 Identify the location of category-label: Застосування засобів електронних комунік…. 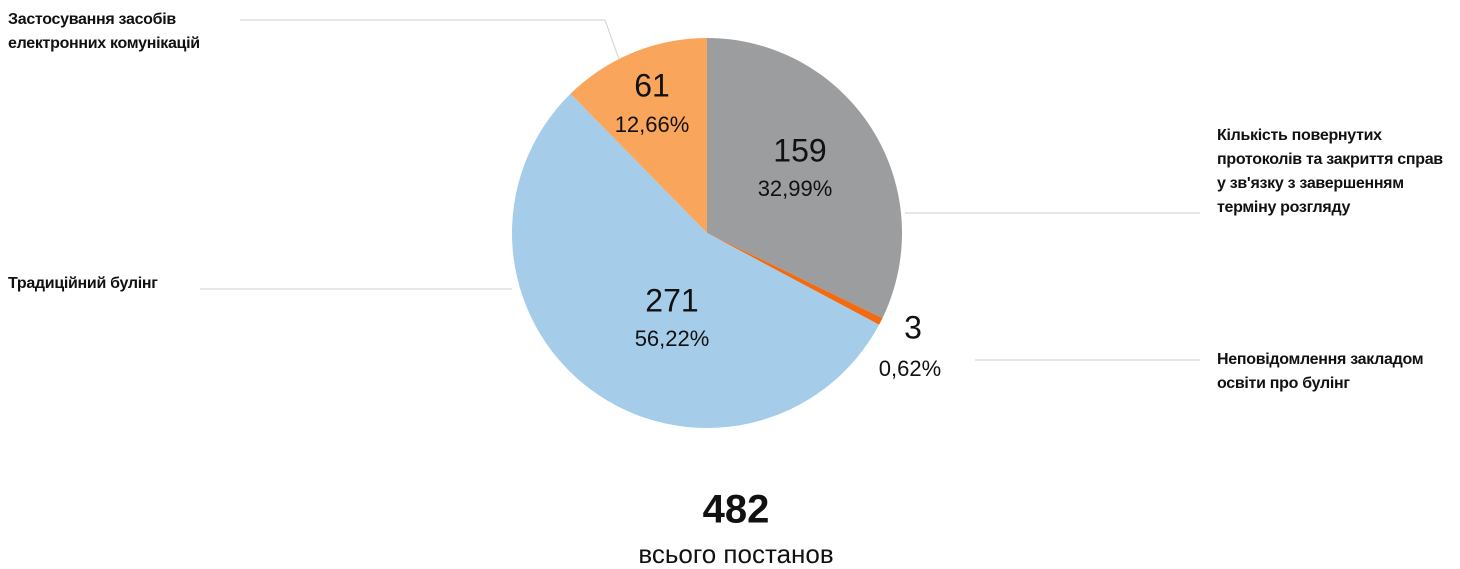
(104, 31).